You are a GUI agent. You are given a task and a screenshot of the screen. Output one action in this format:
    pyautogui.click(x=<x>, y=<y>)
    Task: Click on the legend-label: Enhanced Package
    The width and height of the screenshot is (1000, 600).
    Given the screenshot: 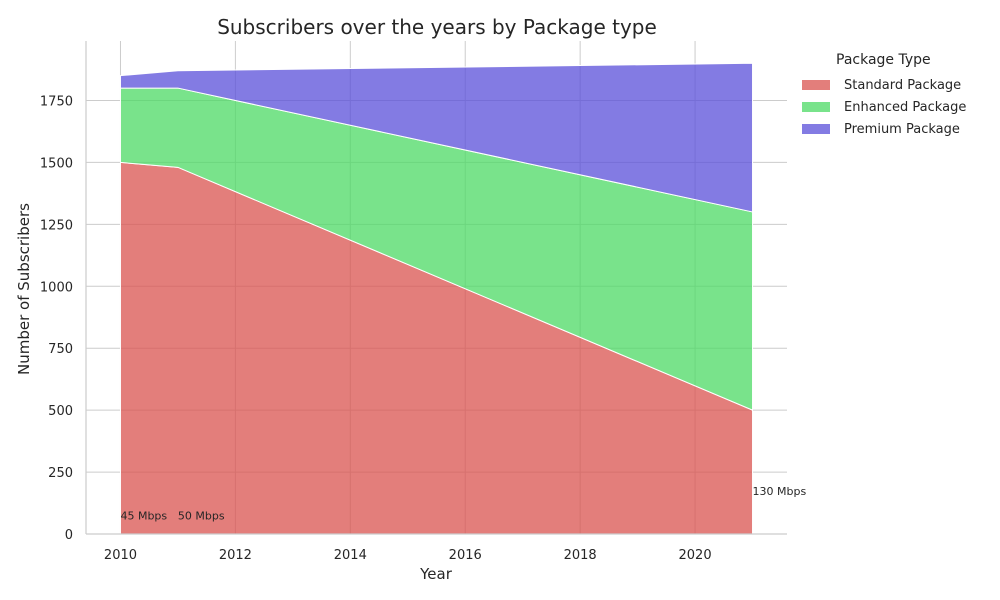 What is the action you would take?
    pyautogui.click(x=905, y=107)
    